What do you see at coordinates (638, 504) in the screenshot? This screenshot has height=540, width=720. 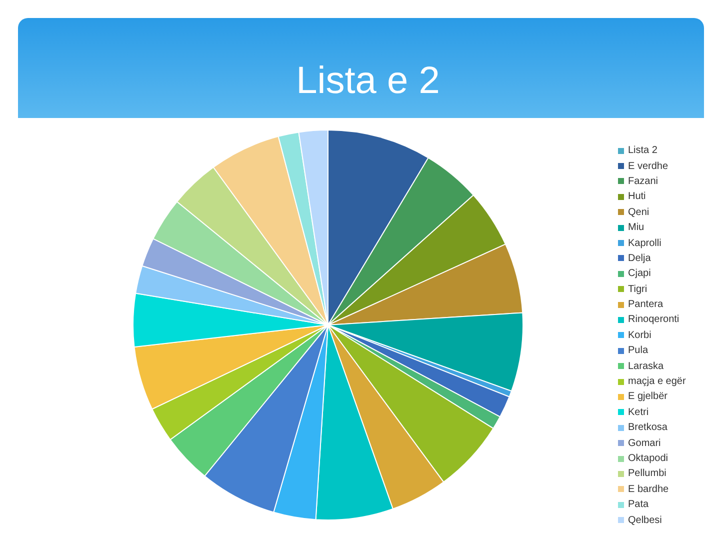 I see `legend-label: Pata` at bounding box center [638, 504].